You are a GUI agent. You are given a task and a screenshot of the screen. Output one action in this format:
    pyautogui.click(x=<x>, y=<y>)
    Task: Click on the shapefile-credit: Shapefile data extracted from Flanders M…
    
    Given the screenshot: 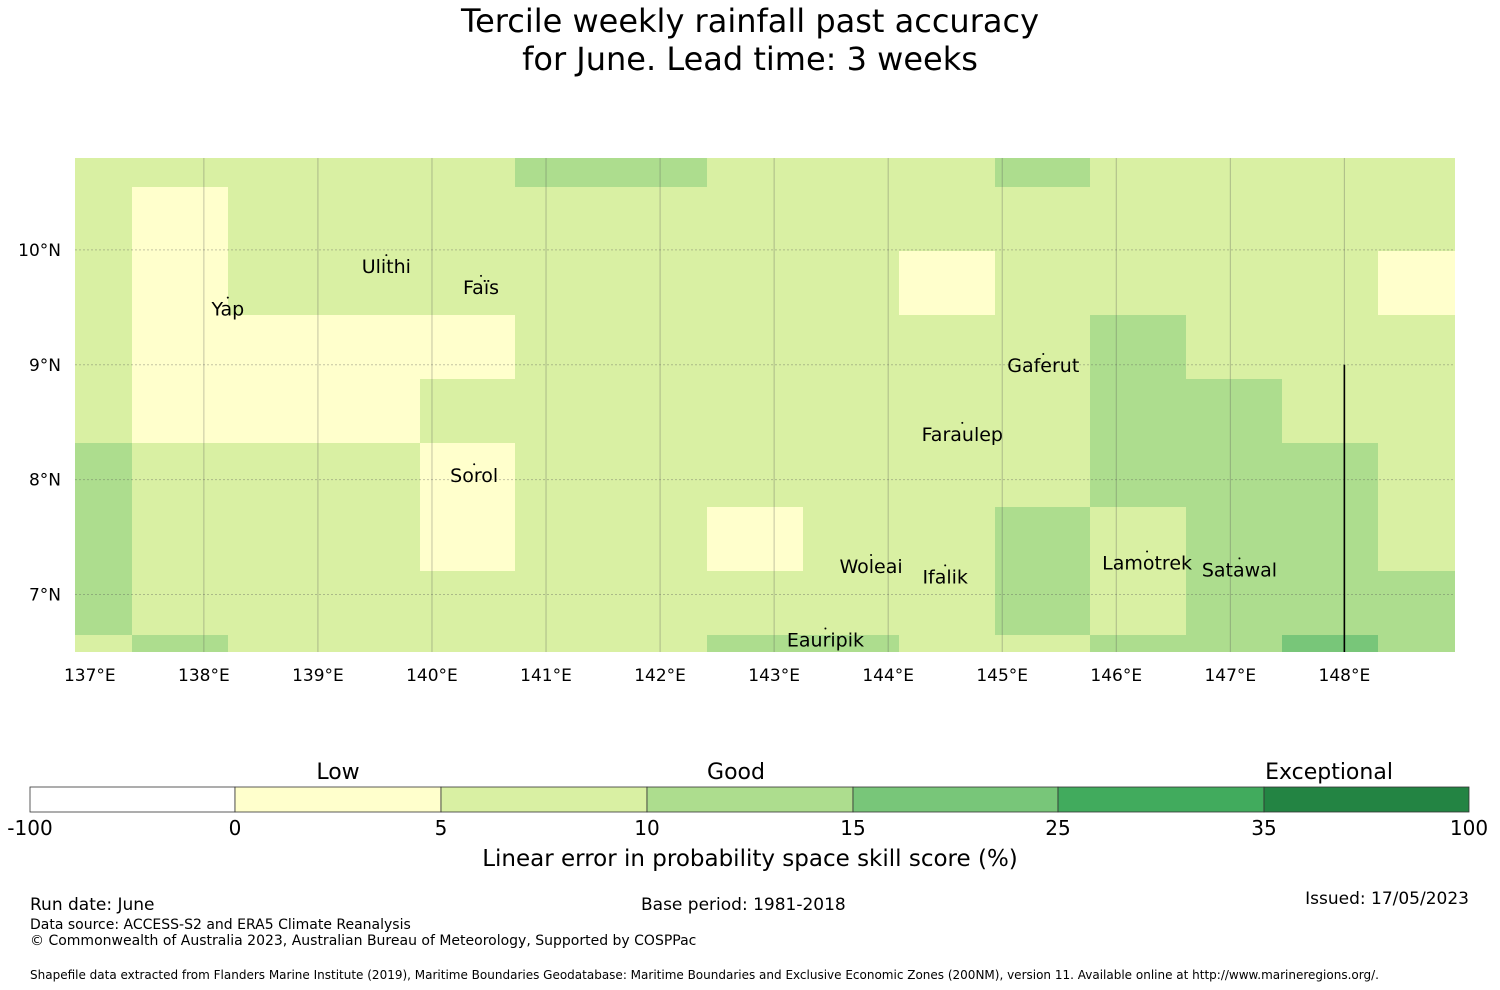 What is the action you would take?
    pyautogui.click(x=704, y=975)
    